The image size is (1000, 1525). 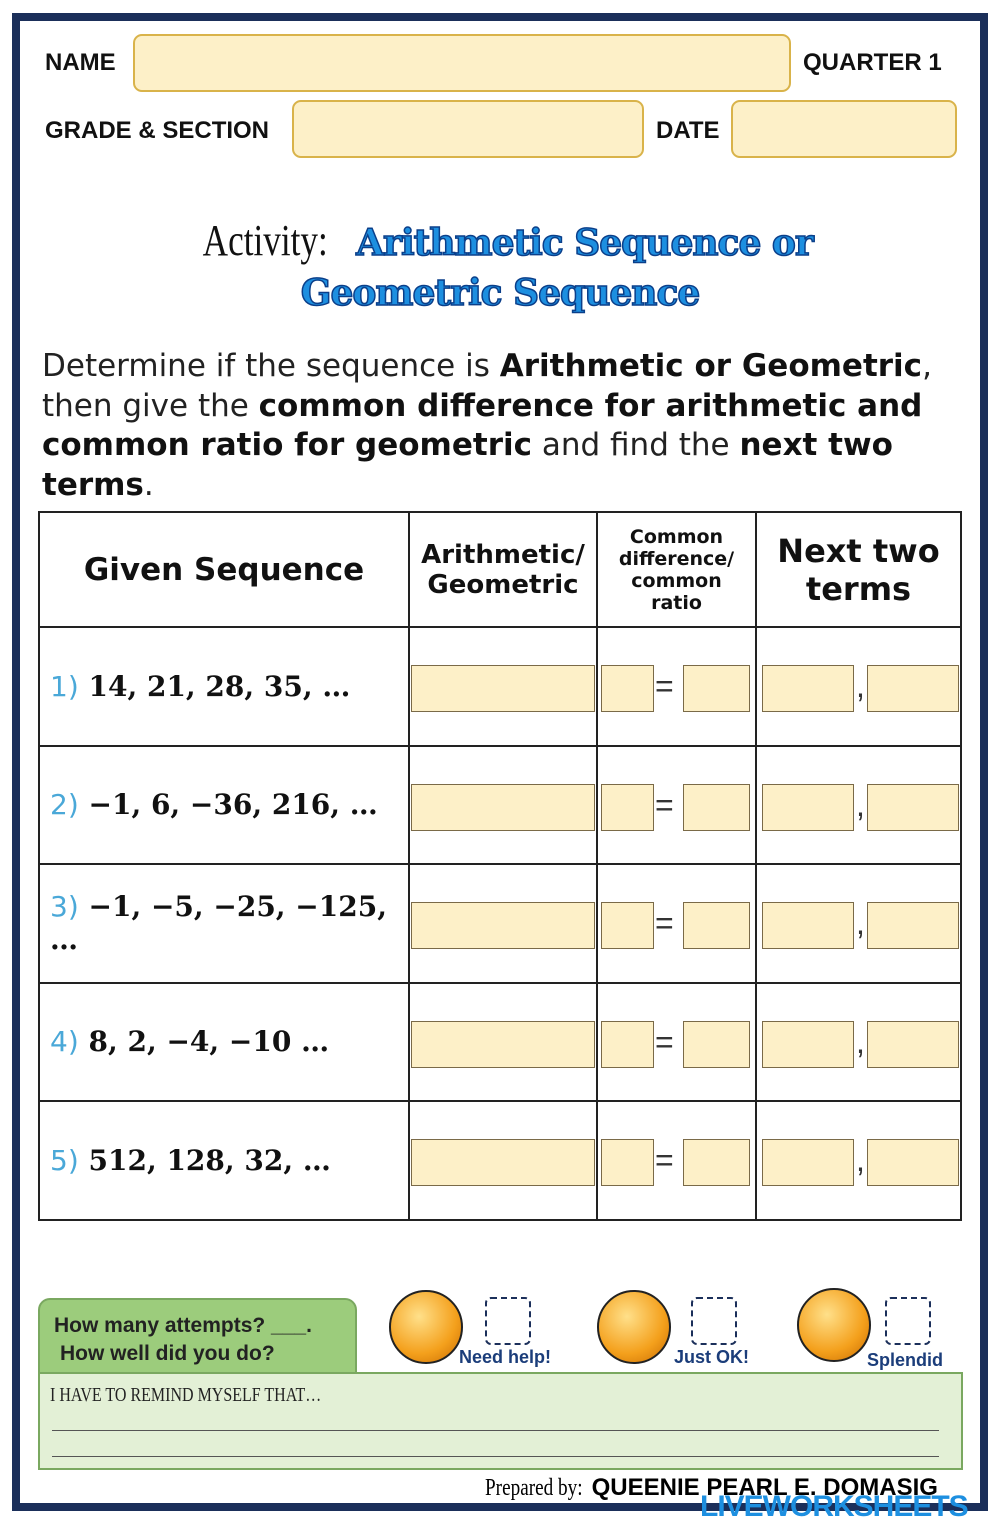 I want to click on activity-title-line2: Geometric Sequence, so click(x=500, y=293).